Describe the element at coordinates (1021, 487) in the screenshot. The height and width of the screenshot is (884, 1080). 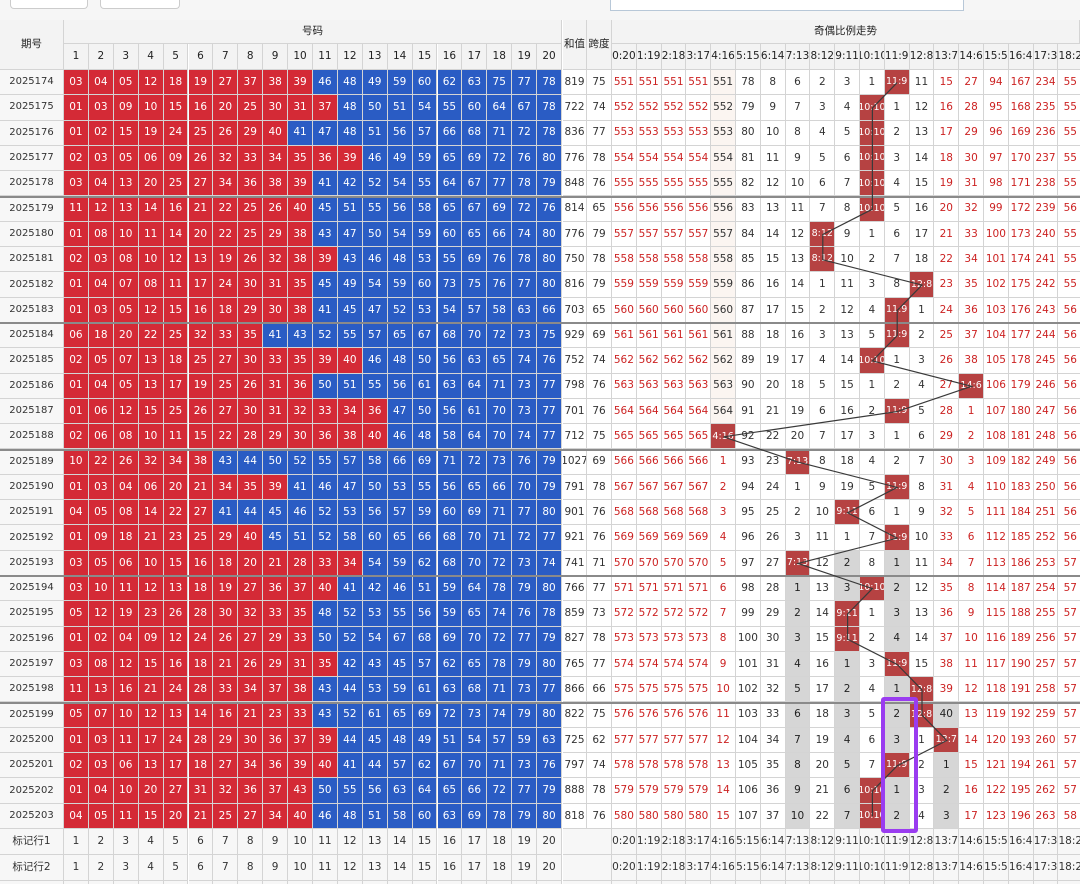
I see `ratio-missing-cell: 183` at that location.